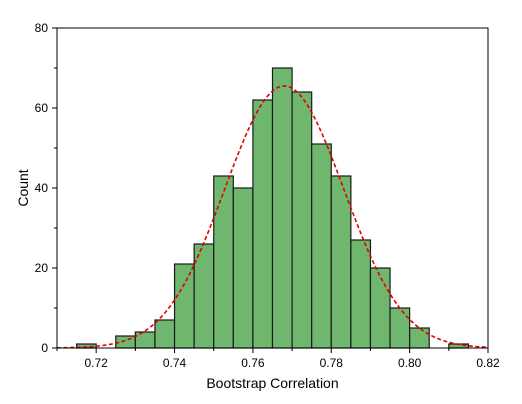  I want to click on x-axis-title: Bootstrap Correlation, so click(272, 383).